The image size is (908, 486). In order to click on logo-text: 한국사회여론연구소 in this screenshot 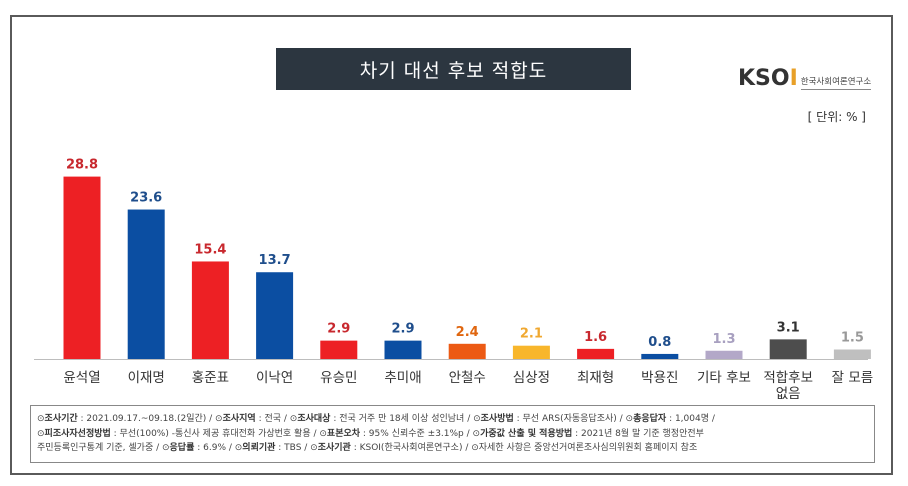, I will do `click(836, 83)`.